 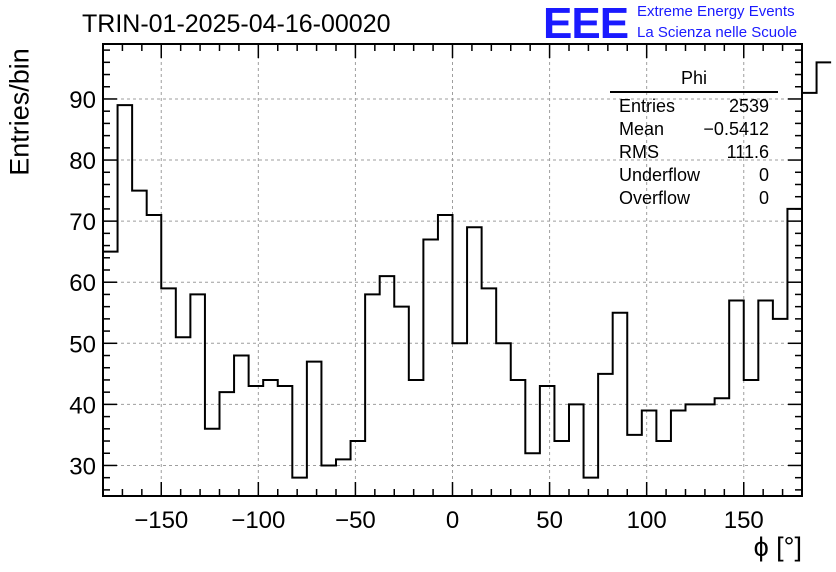 What do you see at coordinates (549, 520) in the screenshot?
I see `x-tick-label: 50` at bounding box center [549, 520].